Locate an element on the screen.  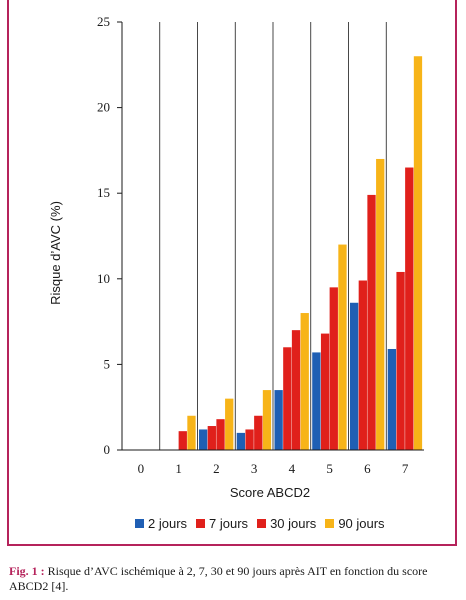
chart-legend: 2 jours 7 jours 30 jours 90 jours is located at coordinates (260, 523).